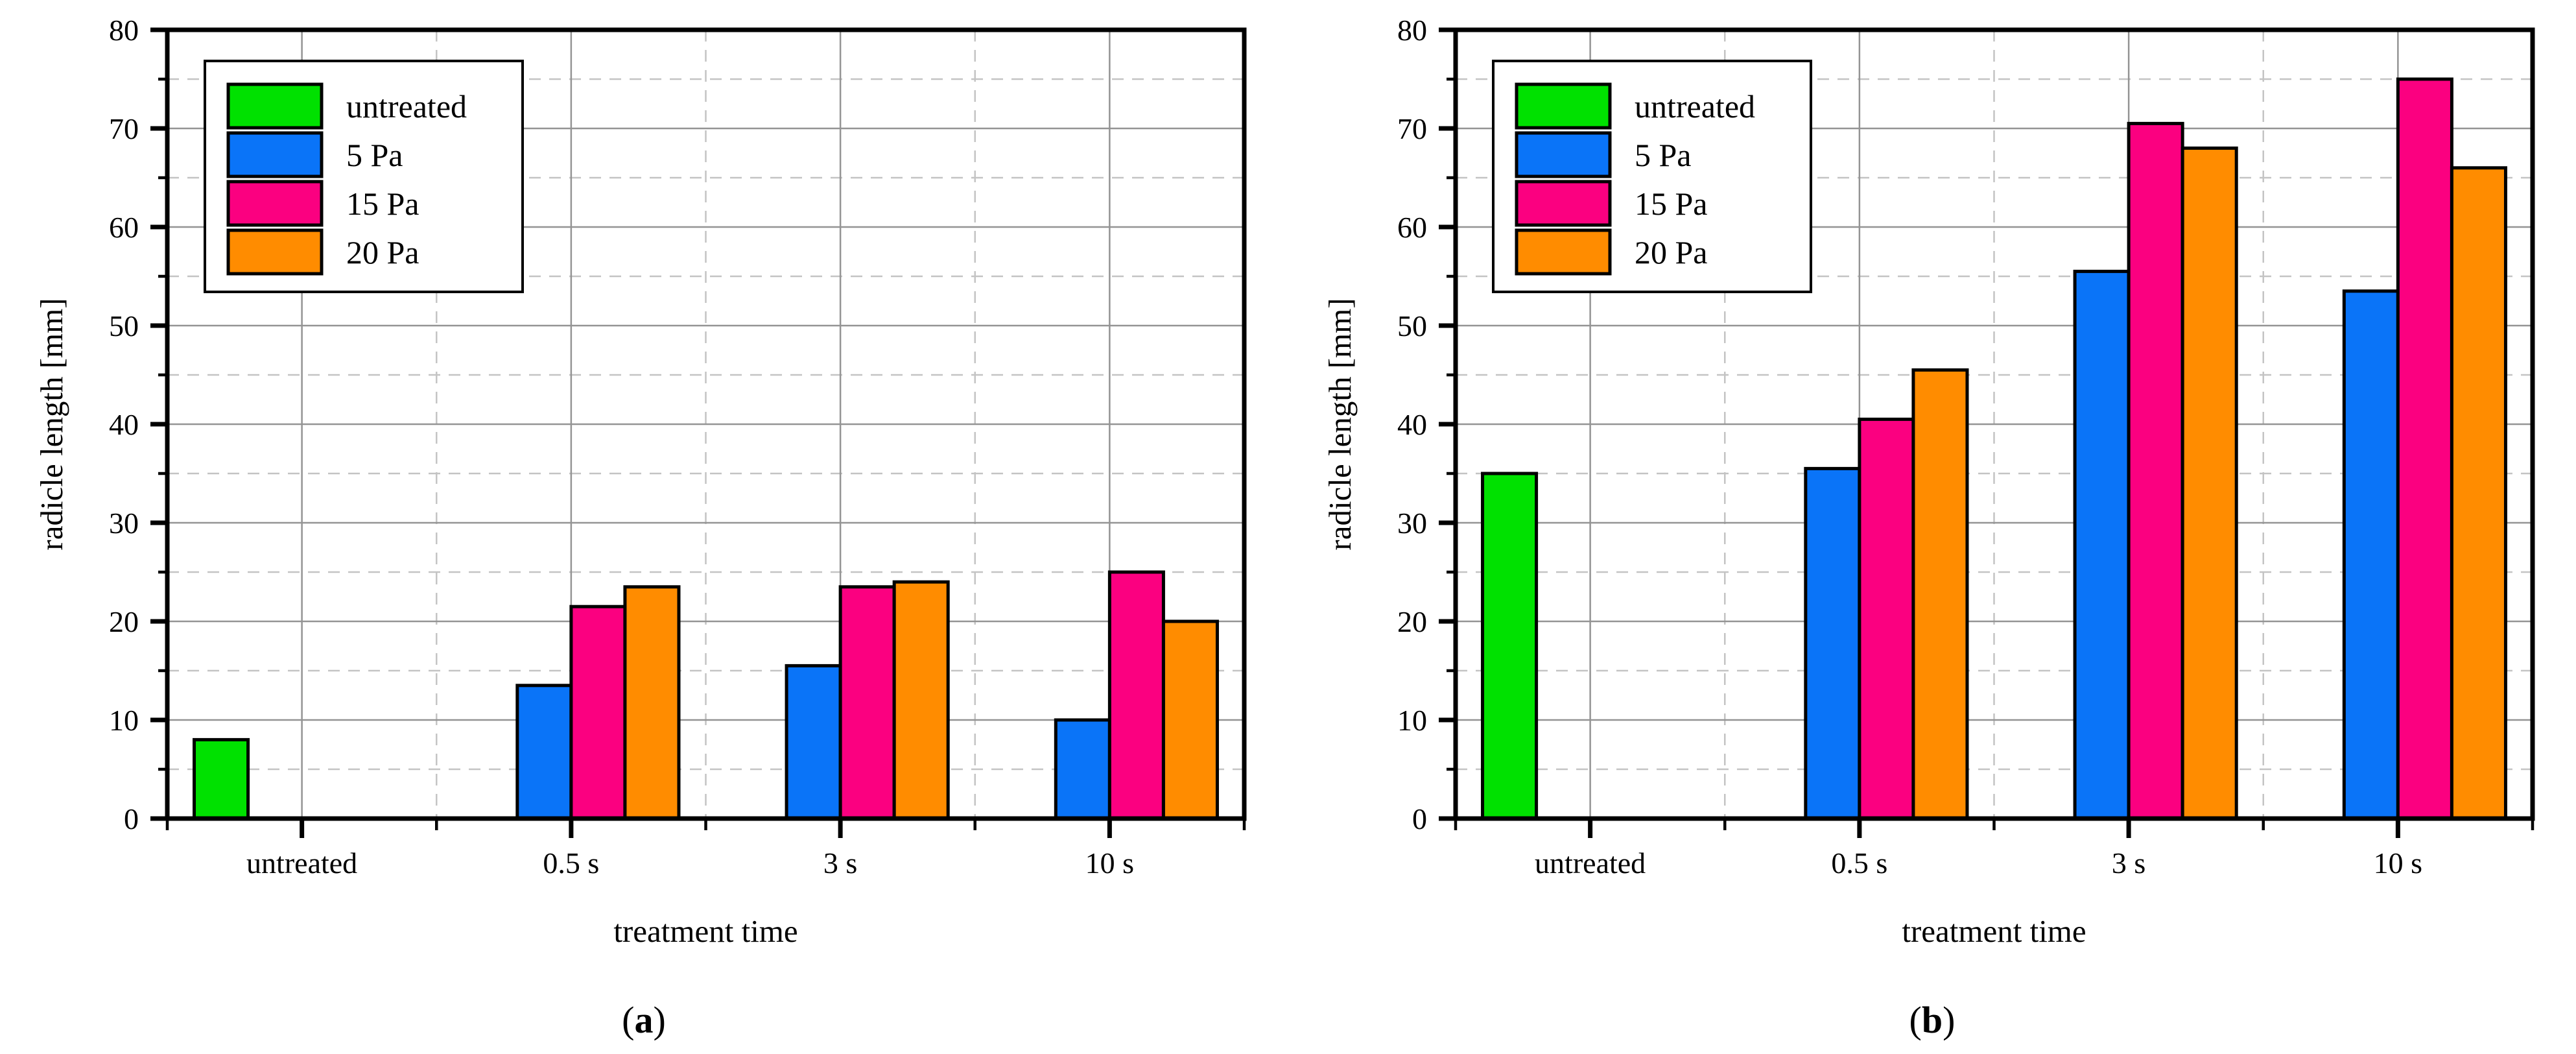  Describe the element at coordinates (706, 695) in the screenshot. I see `bars` at that location.